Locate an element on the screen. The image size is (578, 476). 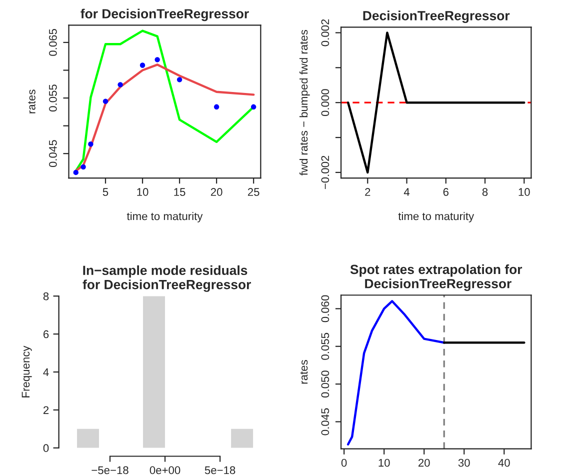
y-tick-label: 0.050 is located at coordinates (325, 384).